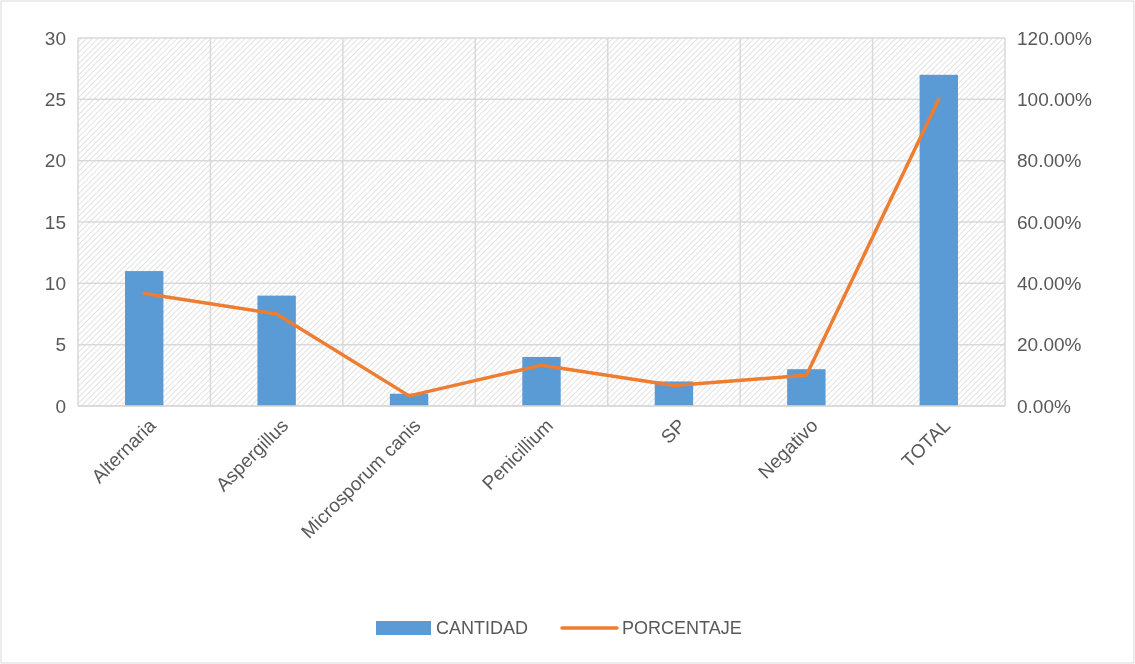 This screenshot has width=1135, height=664. I want to click on legend-label: PORCENTAJE, so click(682, 628).